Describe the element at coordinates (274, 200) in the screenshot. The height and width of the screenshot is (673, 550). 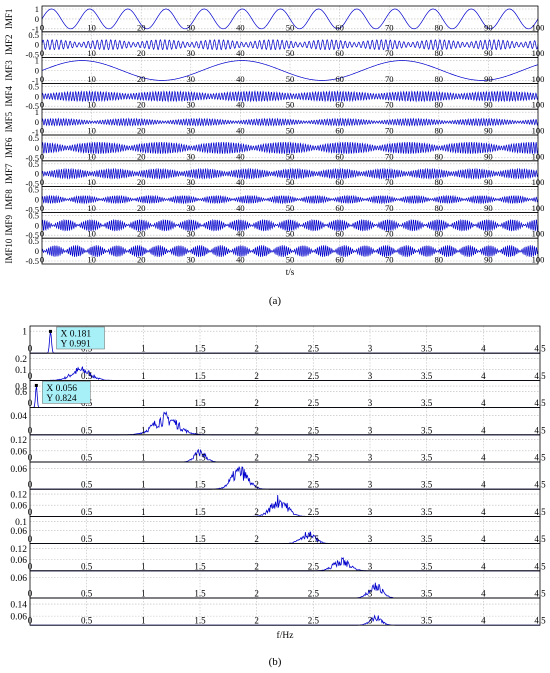
I see `imf-subplot-8: 0.50-0.5 IMF8 0 10 20 30 40 50 60 70 80 90 100` at that location.